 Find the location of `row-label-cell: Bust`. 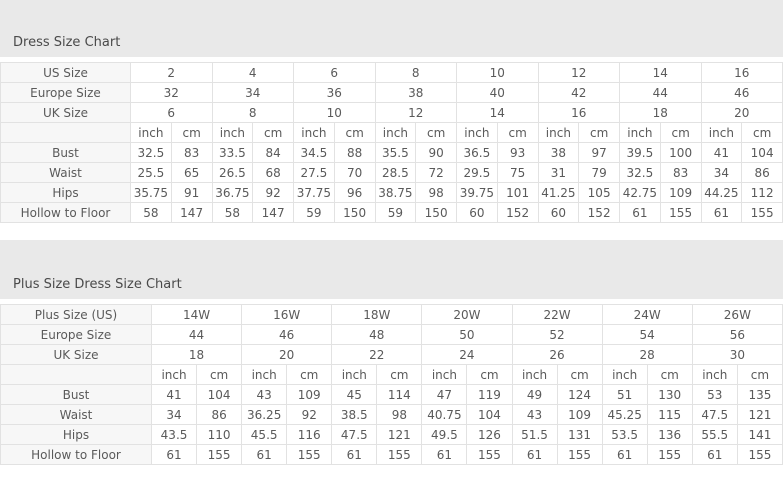

row-label-cell: Bust is located at coordinates (65, 152).